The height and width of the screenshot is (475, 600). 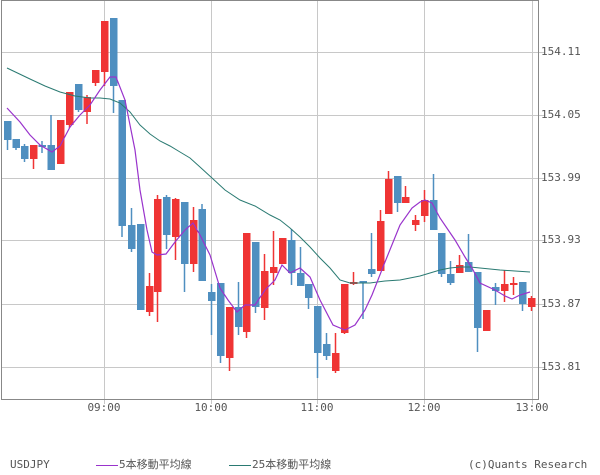 I want to click on ma5-swatch-icon, so click(x=107, y=465).